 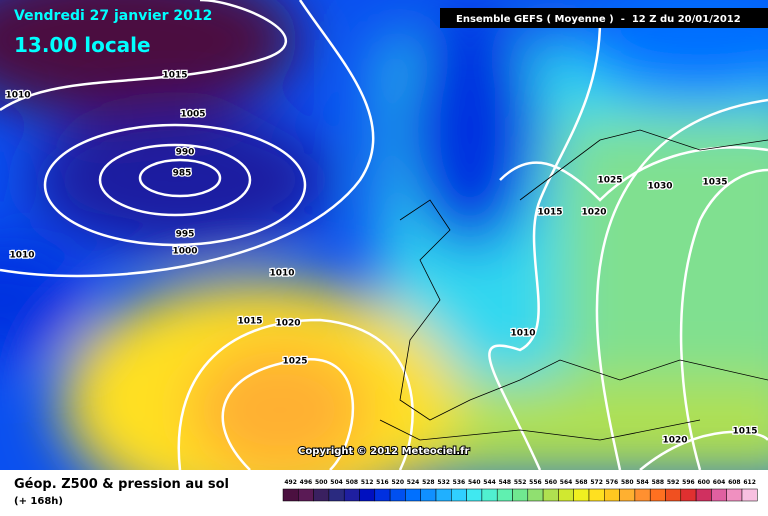 I want to click on scale-label: 500, so click(x=321, y=482).